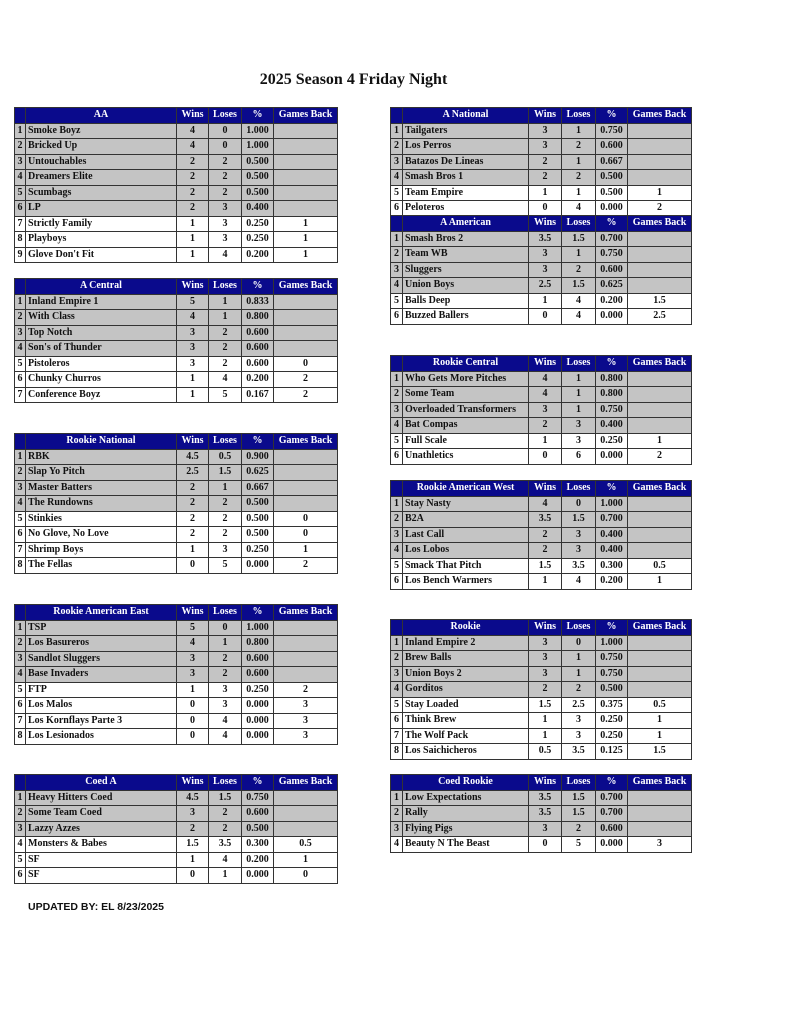  What do you see at coordinates (465, 177) in the screenshot?
I see `team-cell: Smash Bros 1` at bounding box center [465, 177].